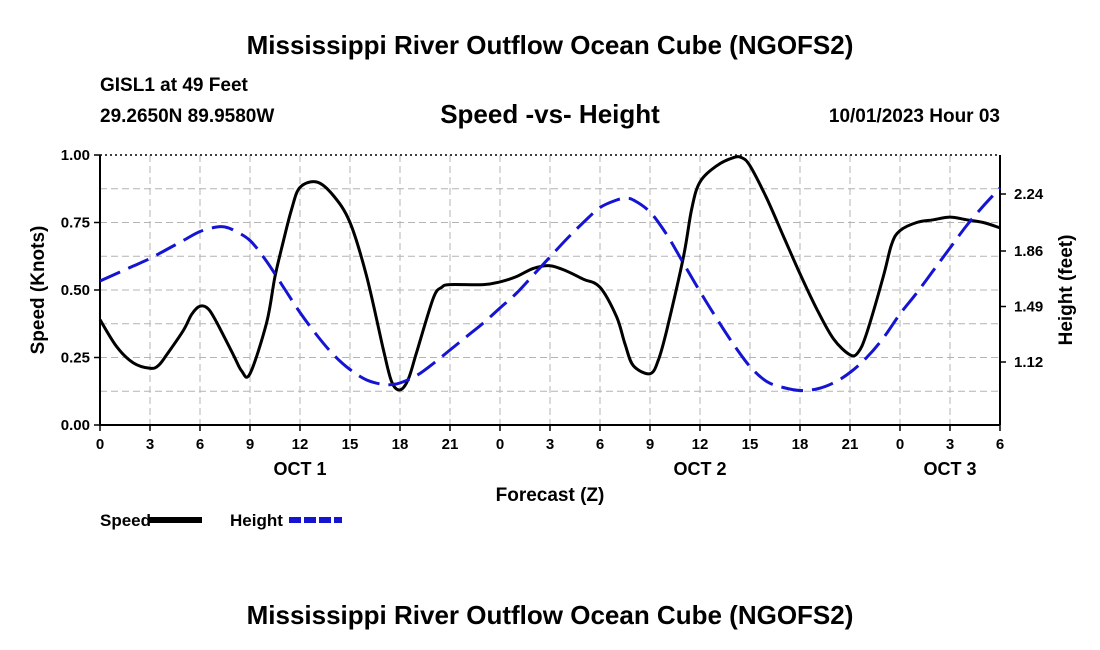 The image size is (1100, 650). I want to click on legend: Speed Height, so click(221, 520).